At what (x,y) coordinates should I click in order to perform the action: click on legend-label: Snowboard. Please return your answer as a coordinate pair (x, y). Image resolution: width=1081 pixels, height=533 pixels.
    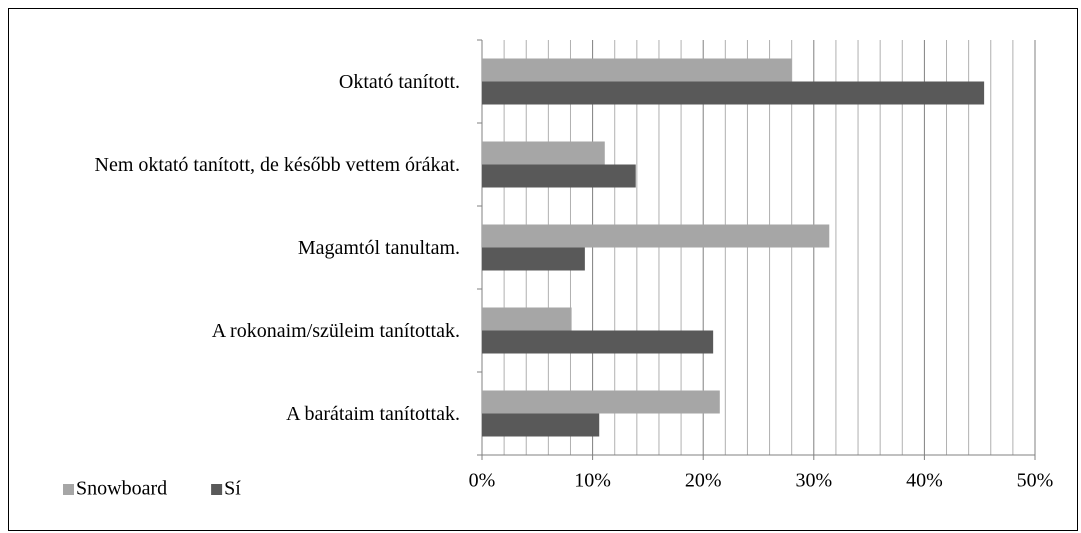
    Looking at the image, I should click on (121, 489).